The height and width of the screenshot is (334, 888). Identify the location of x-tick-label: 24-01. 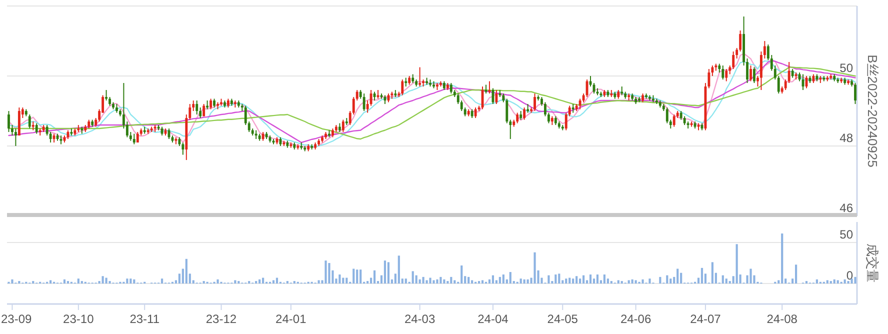
(291, 319).